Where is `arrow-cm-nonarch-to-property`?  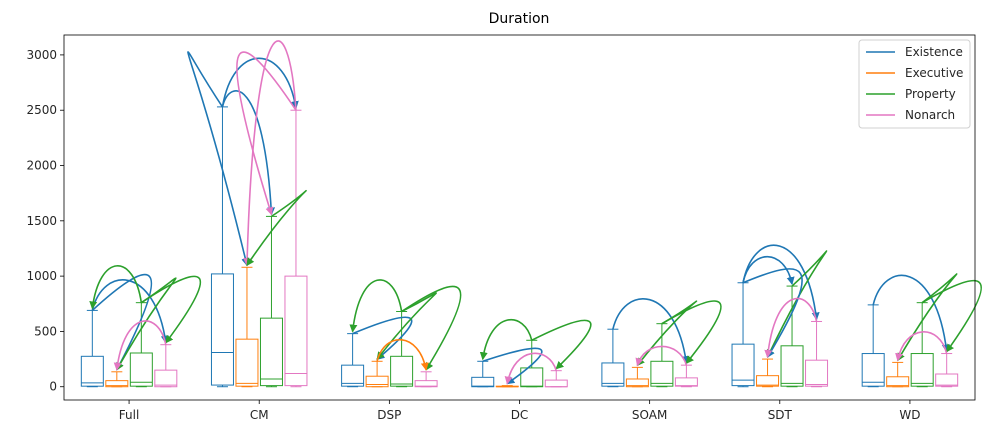 arrow-cm-nonarch-to-property is located at coordinates (266, 133).